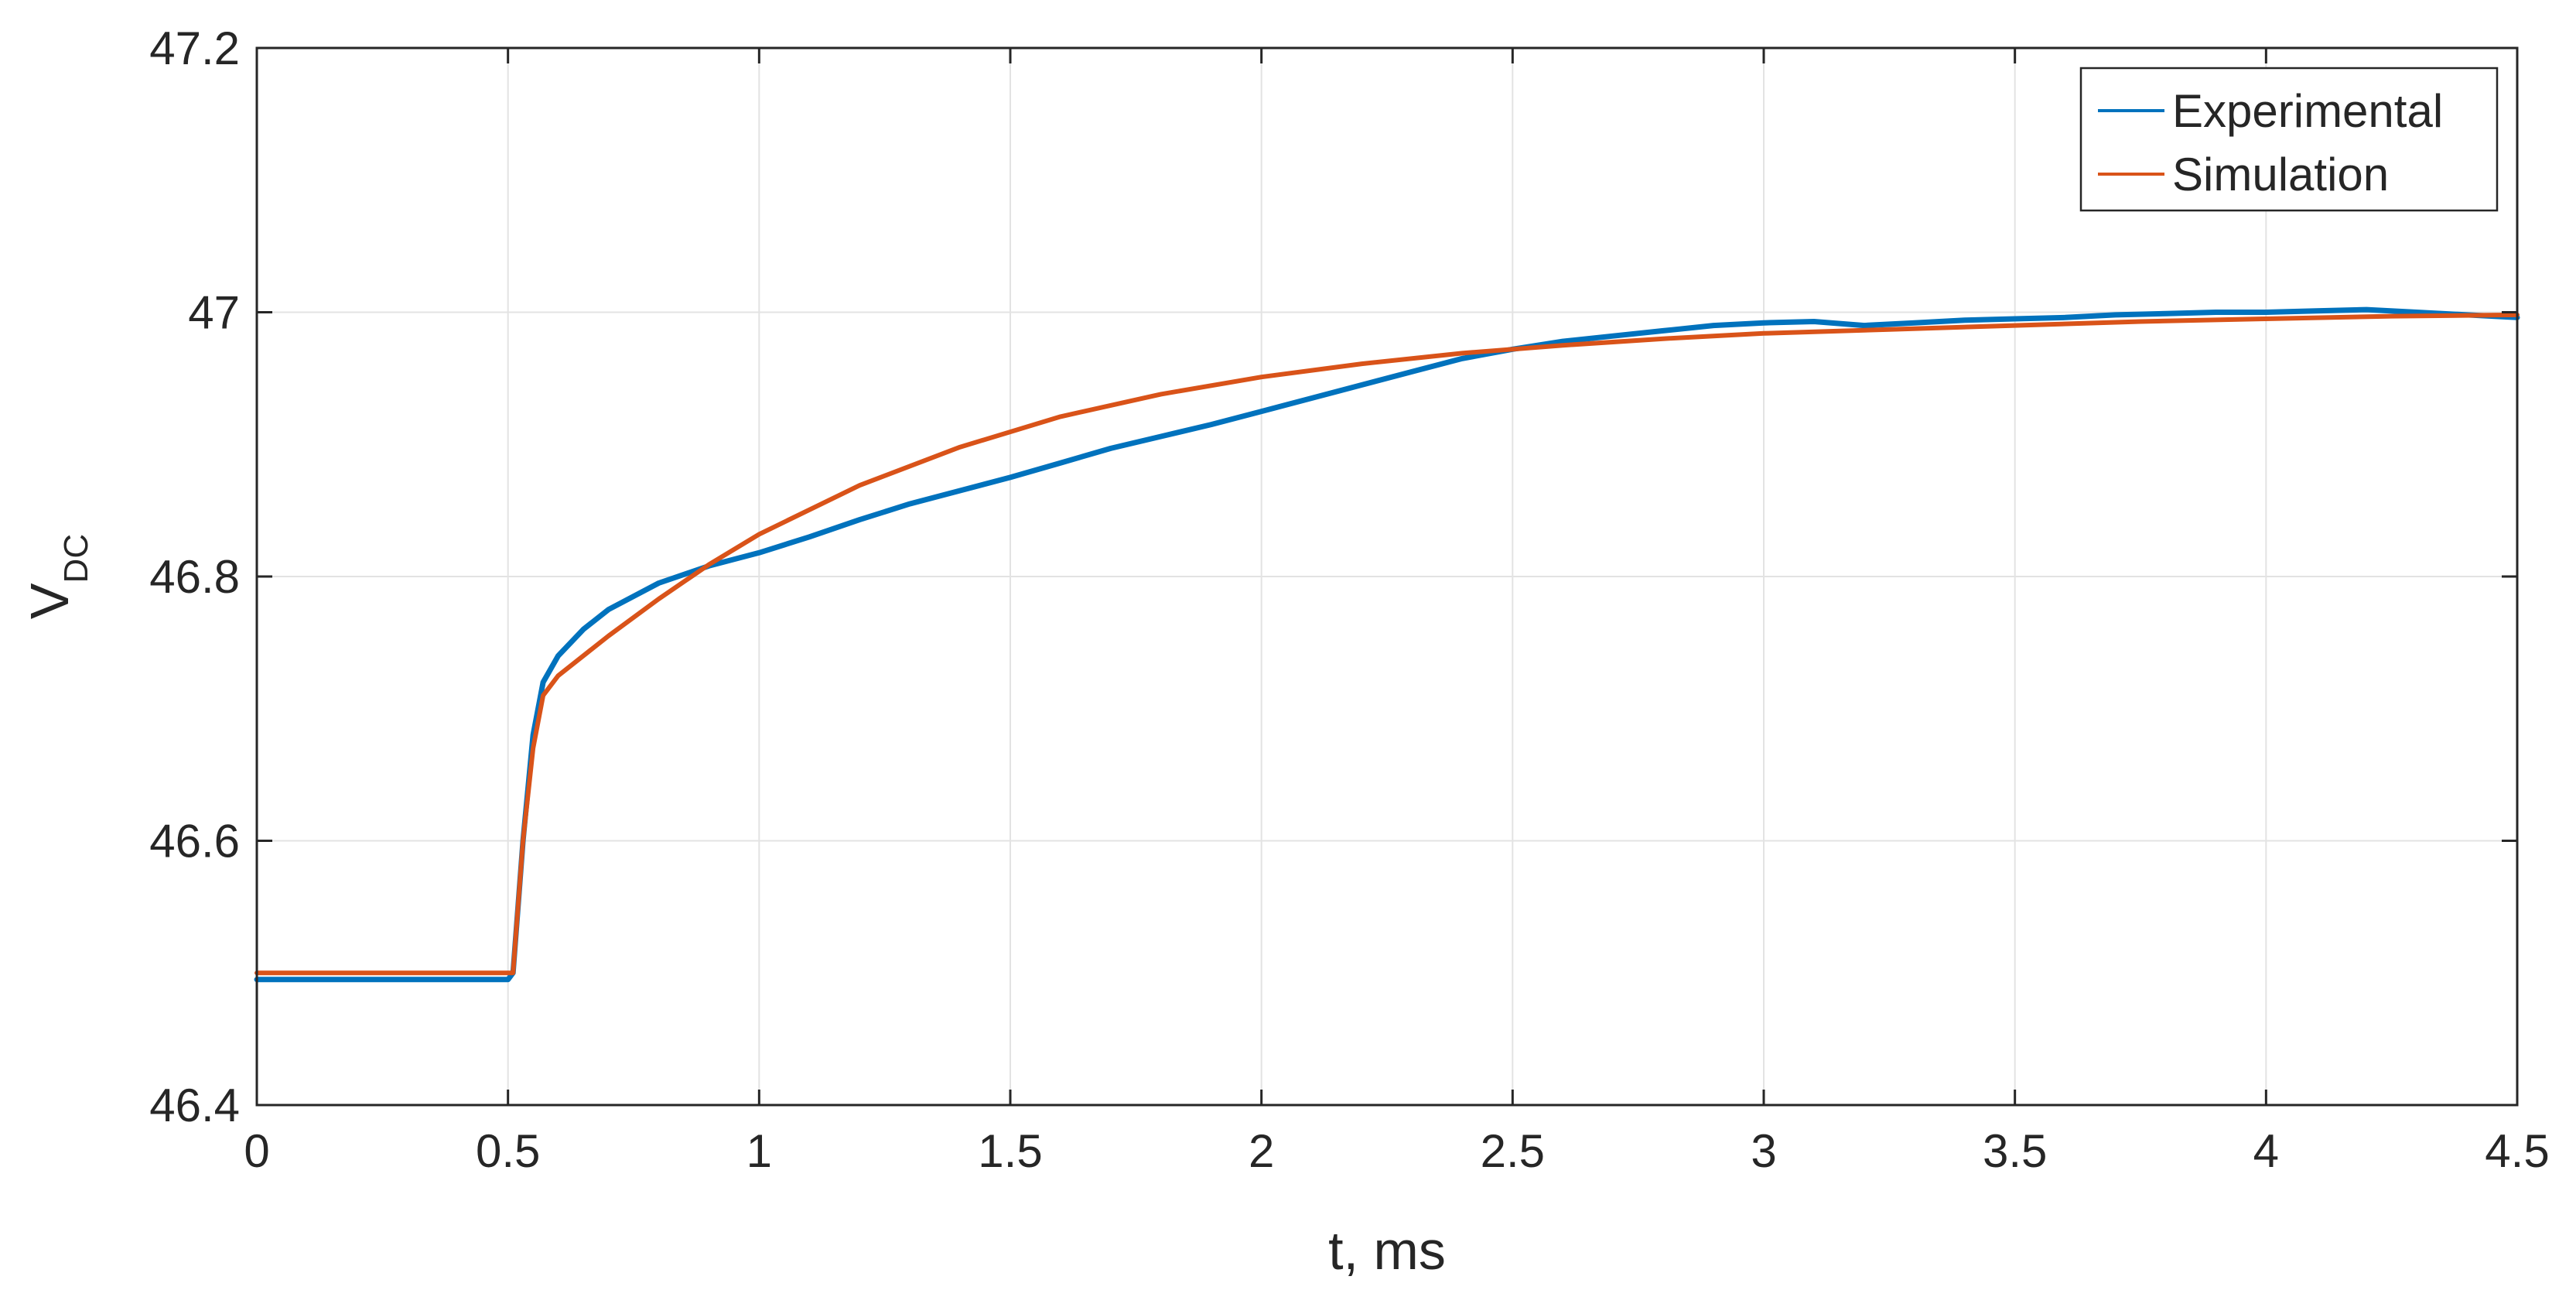 Image resolution: width=2576 pixels, height=1290 pixels. What do you see at coordinates (49, 601) in the screenshot?
I see `y-axis-label-main: V` at bounding box center [49, 601].